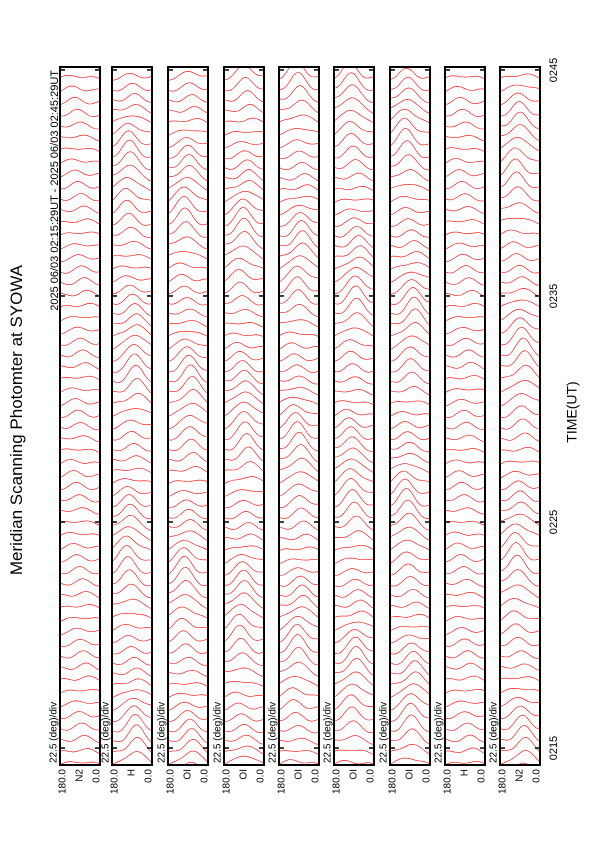 The width and height of the screenshot is (595, 842). I want to click on panel-bottom-label: 0.0, so click(205, 776).